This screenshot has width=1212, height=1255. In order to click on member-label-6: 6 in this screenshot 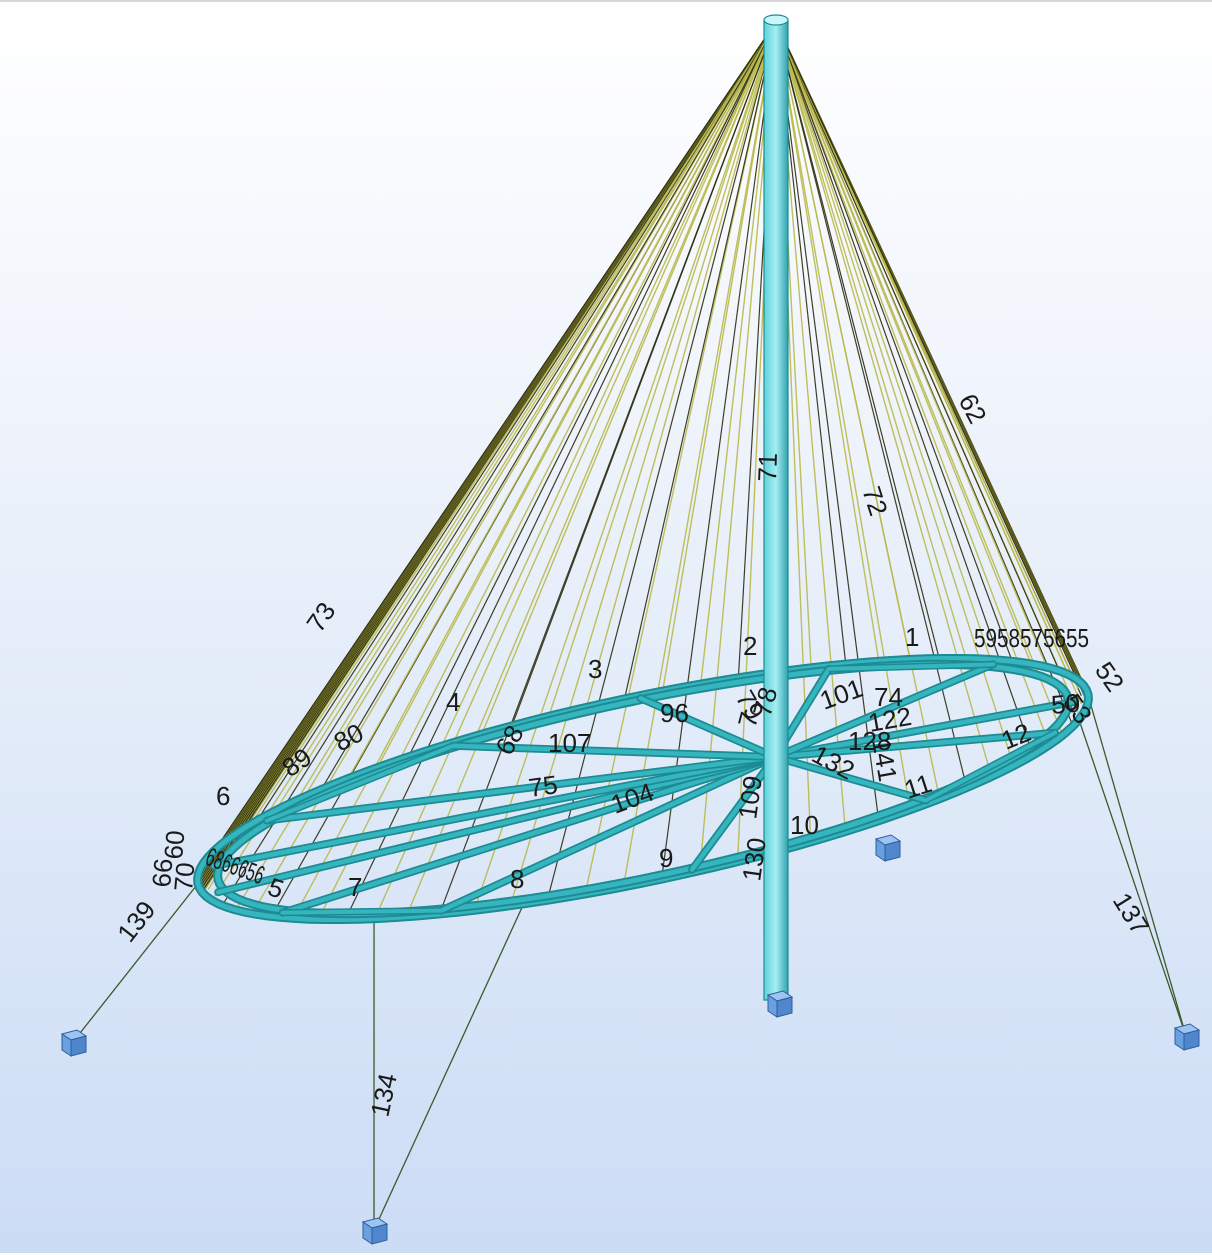, I will do `click(223, 796)`.